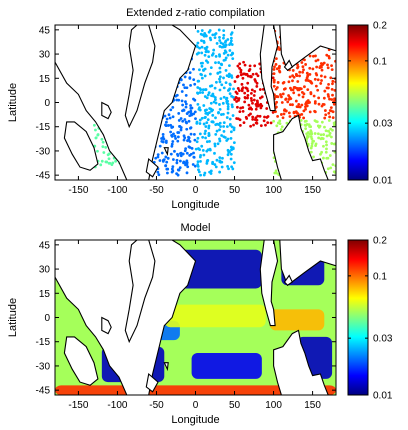 This screenshot has width=408, height=430. Describe the element at coordinates (380, 276) in the screenshot. I see `colorbar-tick-label: 0.1` at that location.